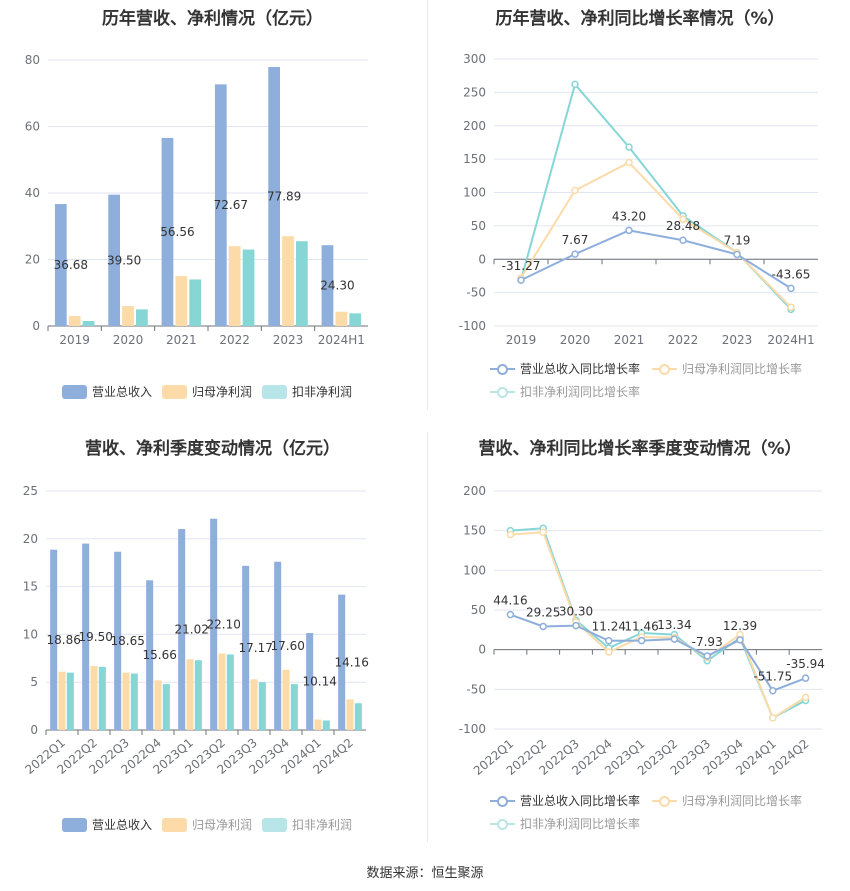 The width and height of the screenshot is (850, 891). What do you see at coordinates (231, 205) in the screenshot?
I see `data-label: 72.67` at bounding box center [231, 205].